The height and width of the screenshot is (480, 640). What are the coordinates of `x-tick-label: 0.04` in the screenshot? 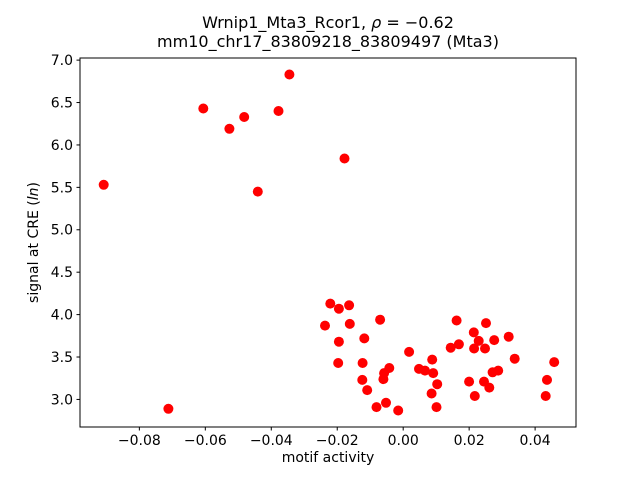 It's located at (535, 441).